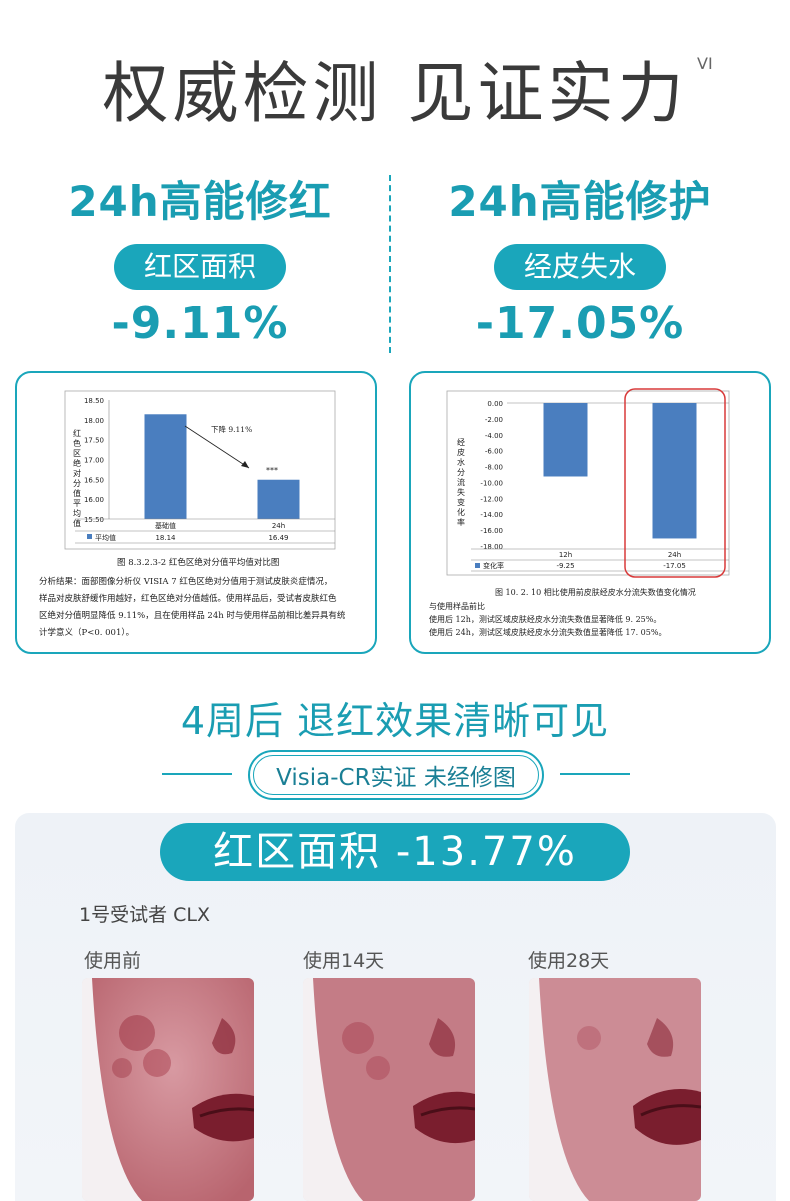 This screenshot has height=1201, width=790. What do you see at coordinates (390, 264) in the screenshot?
I see `claim-divider` at bounding box center [390, 264].